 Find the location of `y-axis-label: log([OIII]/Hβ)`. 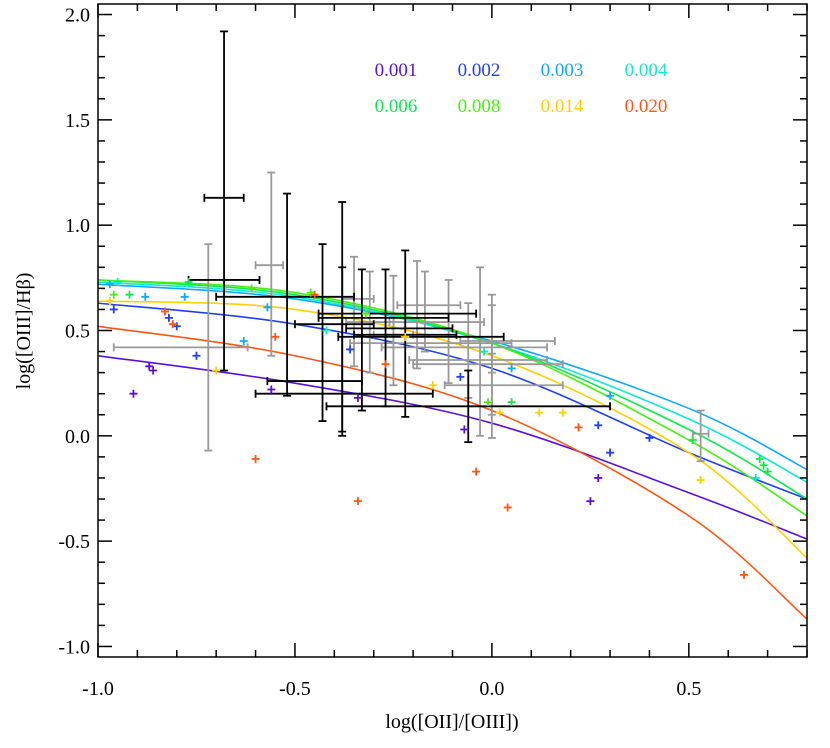

y-axis-label: log([OIII]/Hβ) is located at coordinates (24, 331).